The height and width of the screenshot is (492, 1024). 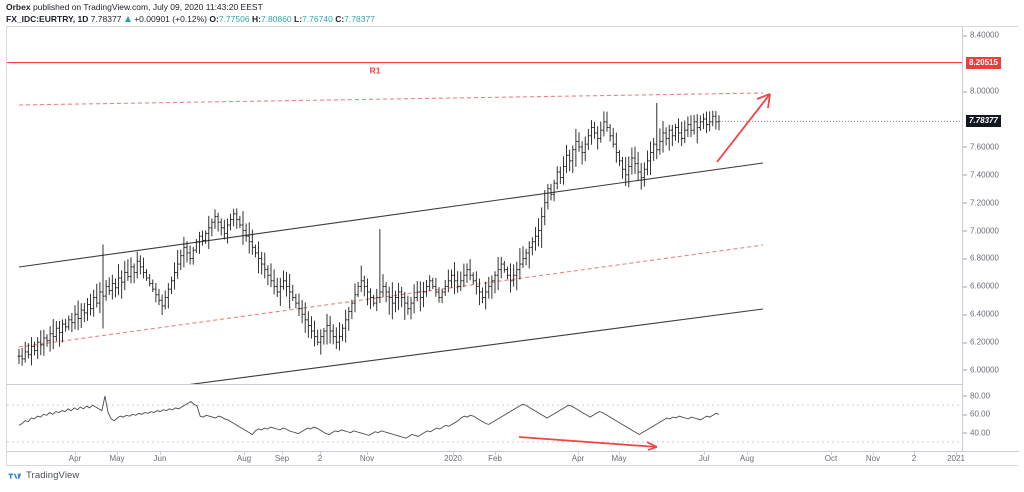 What do you see at coordinates (704, 458) in the screenshot?
I see `time-tick-label: Jul` at bounding box center [704, 458].